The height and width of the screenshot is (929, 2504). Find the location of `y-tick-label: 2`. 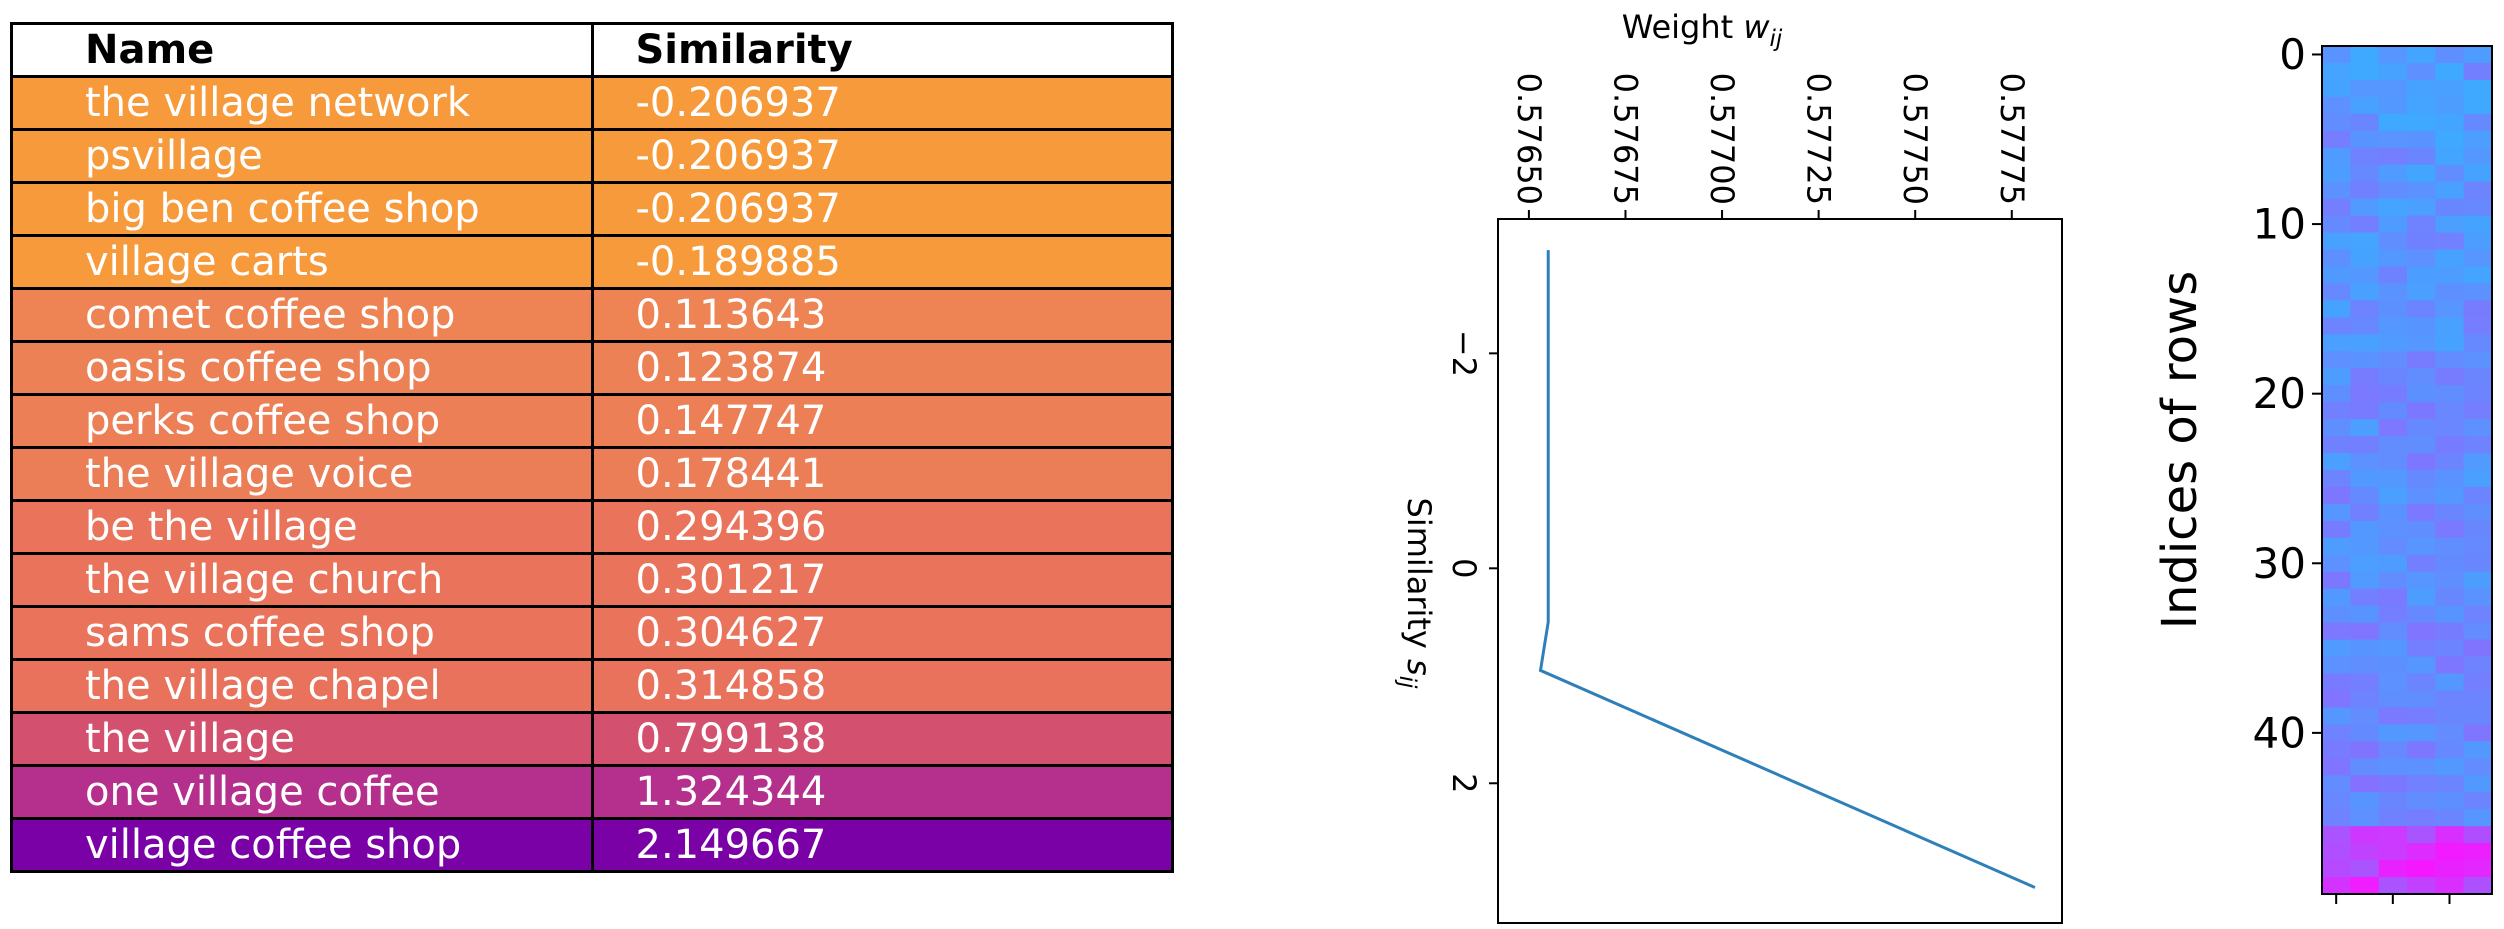

y-tick-label: 2 is located at coordinates (1464, 783).